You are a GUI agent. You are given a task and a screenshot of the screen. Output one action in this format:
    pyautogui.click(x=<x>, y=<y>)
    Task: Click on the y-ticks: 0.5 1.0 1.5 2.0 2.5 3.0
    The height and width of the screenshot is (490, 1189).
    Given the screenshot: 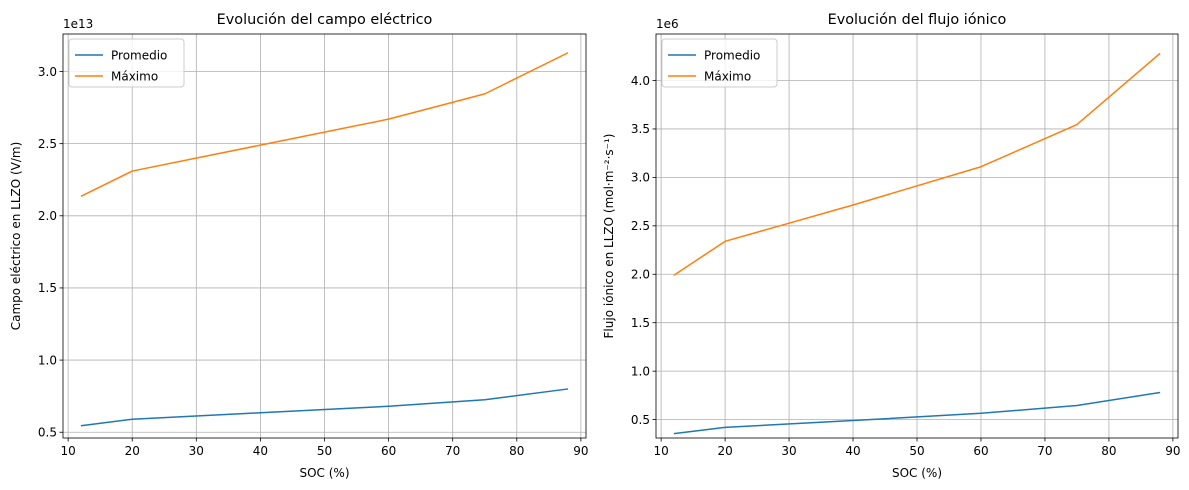 What is the action you would take?
    pyautogui.click(x=50, y=252)
    